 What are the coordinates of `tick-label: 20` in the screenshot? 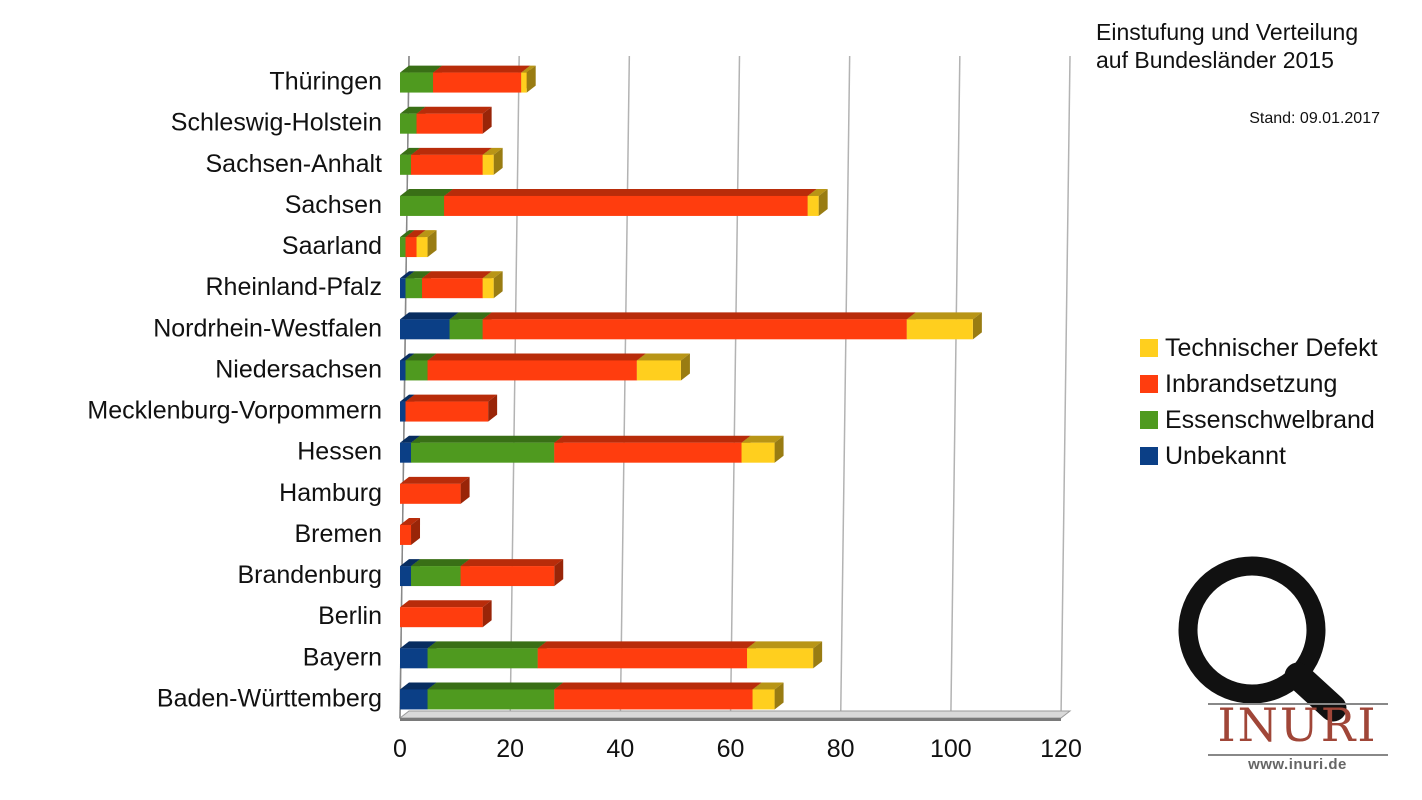 It's located at (510, 749).